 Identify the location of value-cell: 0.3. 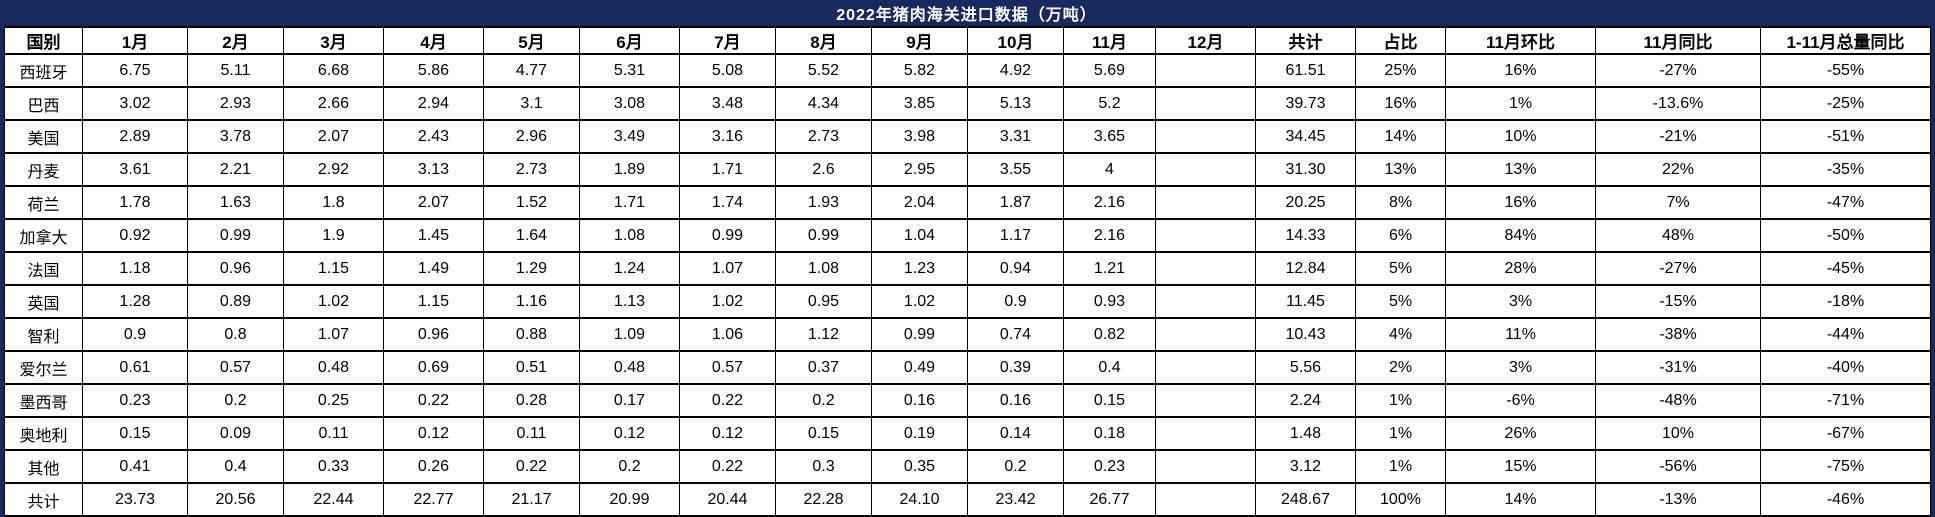
(823, 466).